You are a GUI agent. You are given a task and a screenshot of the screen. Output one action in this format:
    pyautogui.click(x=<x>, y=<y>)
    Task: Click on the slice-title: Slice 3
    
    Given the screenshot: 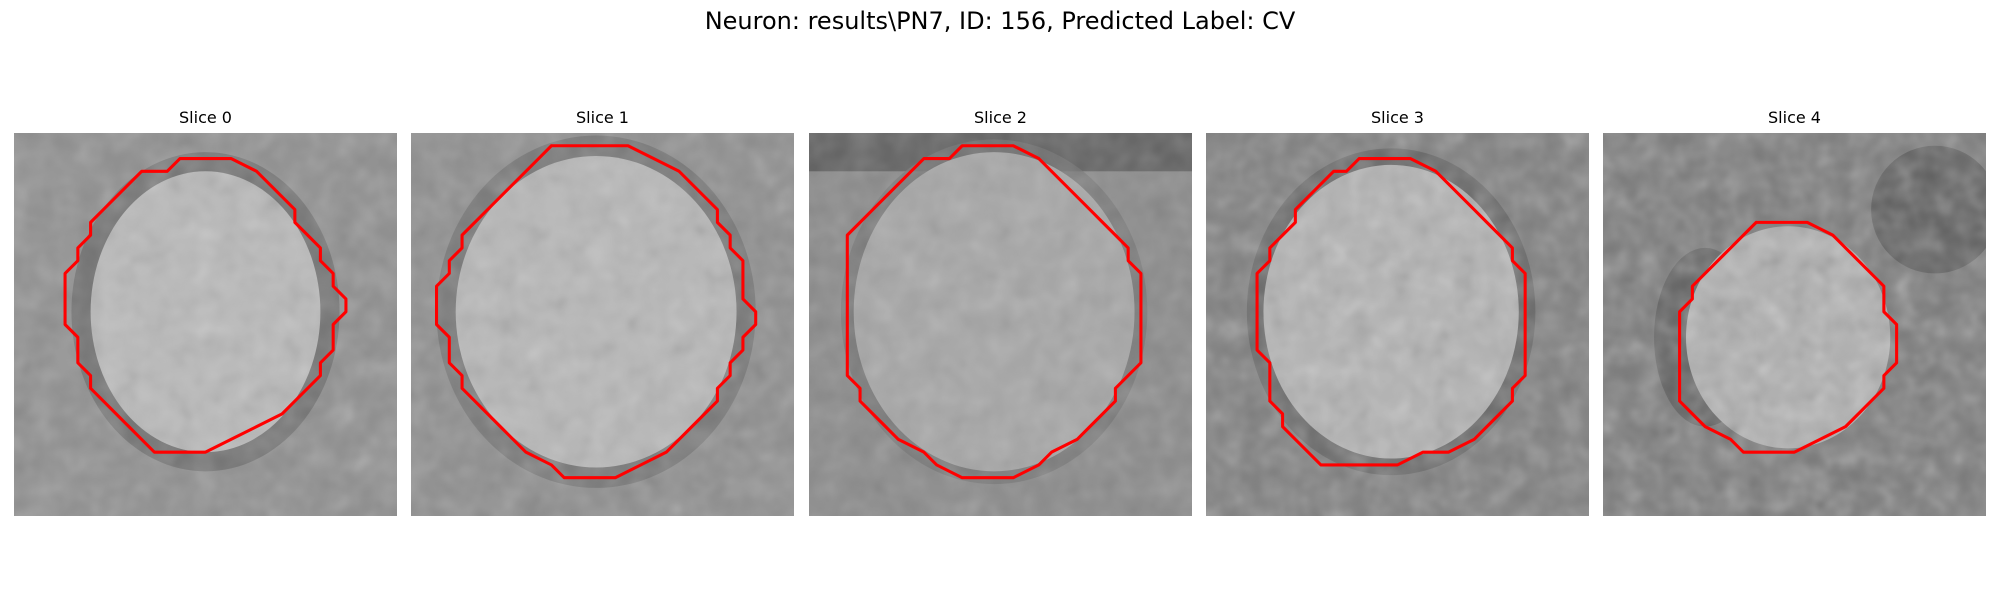 What is the action you would take?
    pyautogui.click(x=1397, y=117)
    